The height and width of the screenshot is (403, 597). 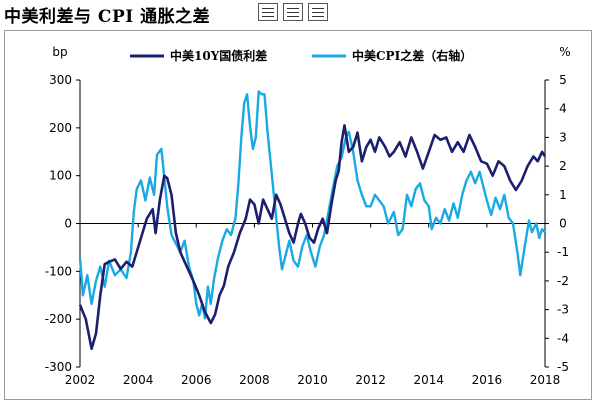 What do you see at coordinates (301, 55) in the screenshot?
I see `legend: 中美10Y国债利差 中美CPI之差（右轴）` at bounding box center [301, 55].